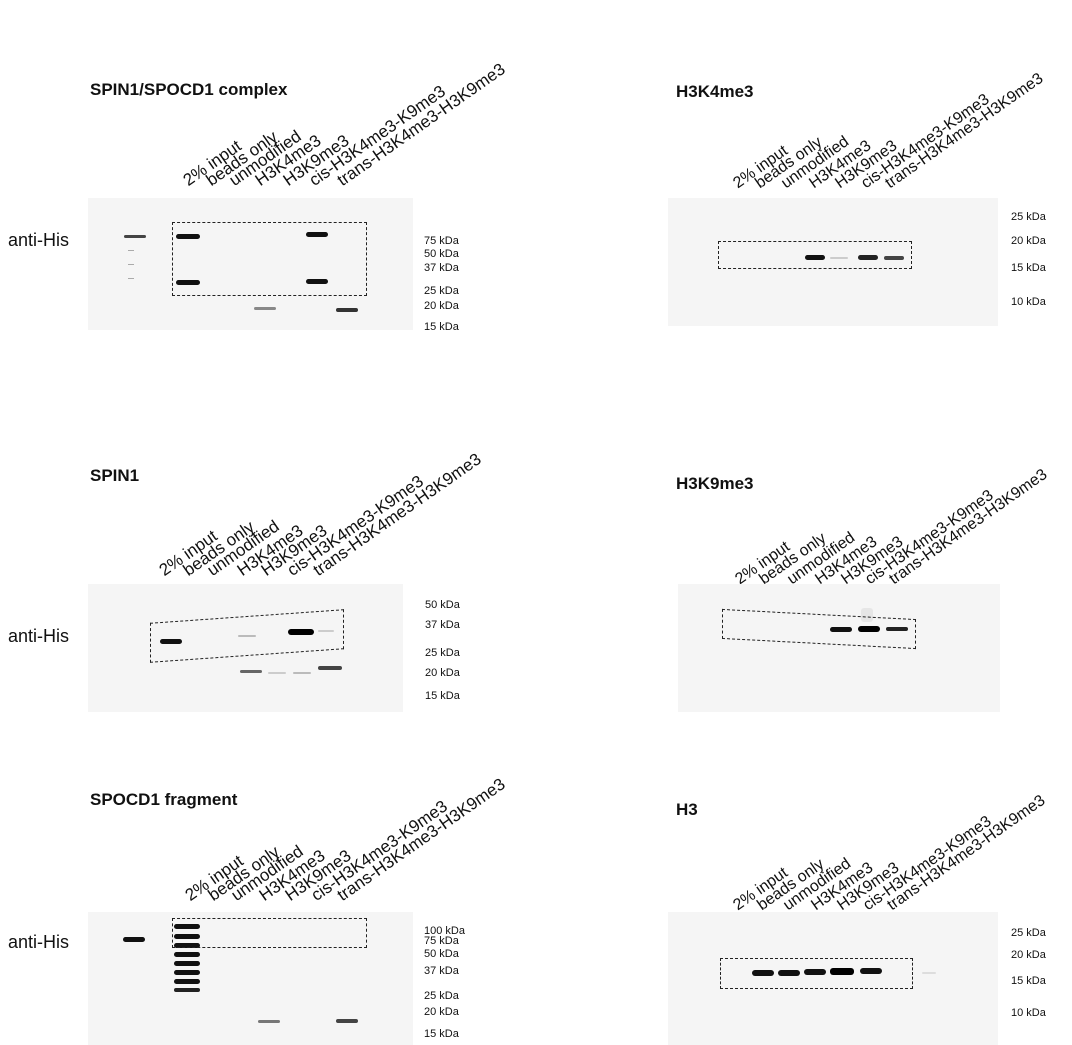  I want to click on panel-title: H3K9me3, so click(715, 483).